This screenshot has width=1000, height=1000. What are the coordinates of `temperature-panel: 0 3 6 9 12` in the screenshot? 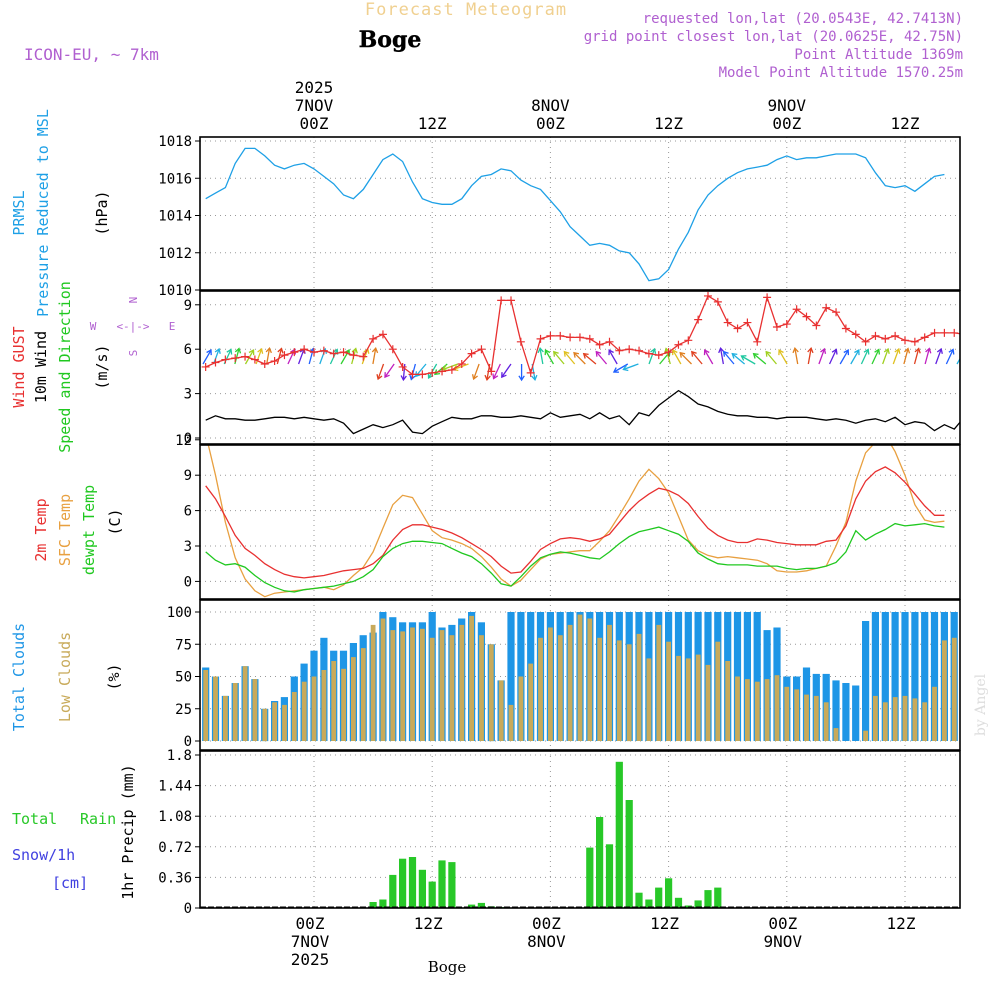 It's located at (568, 516).